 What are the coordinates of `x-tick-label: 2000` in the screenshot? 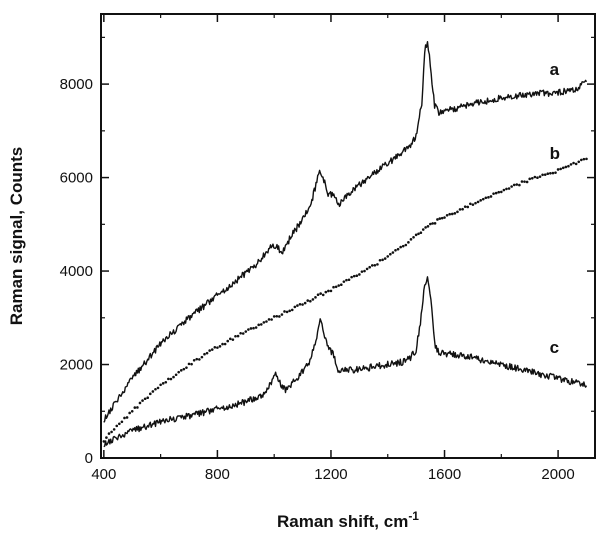 It's located at (557, 474).